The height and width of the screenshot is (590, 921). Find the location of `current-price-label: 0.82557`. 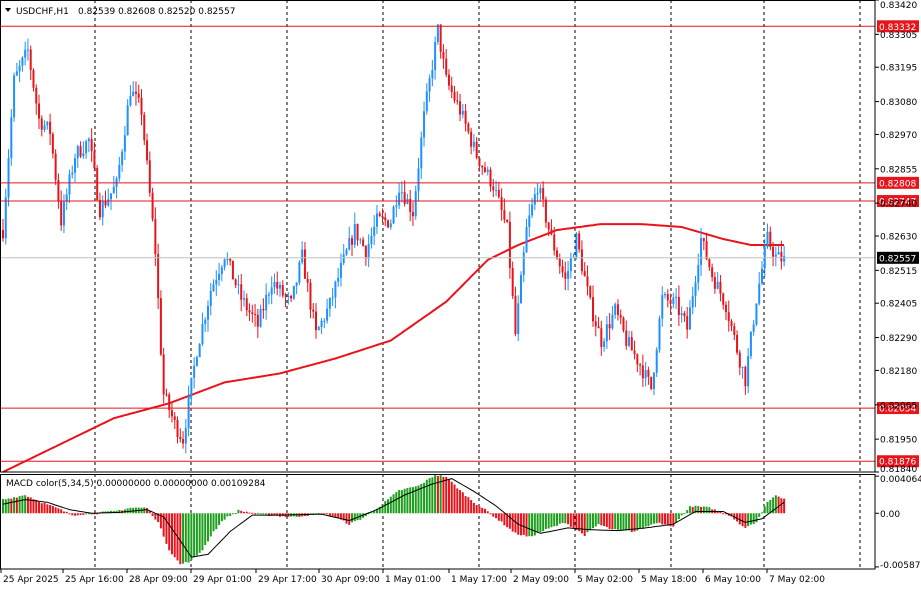

current-price-label: 0.82557 is located at coordinates (897, 259).